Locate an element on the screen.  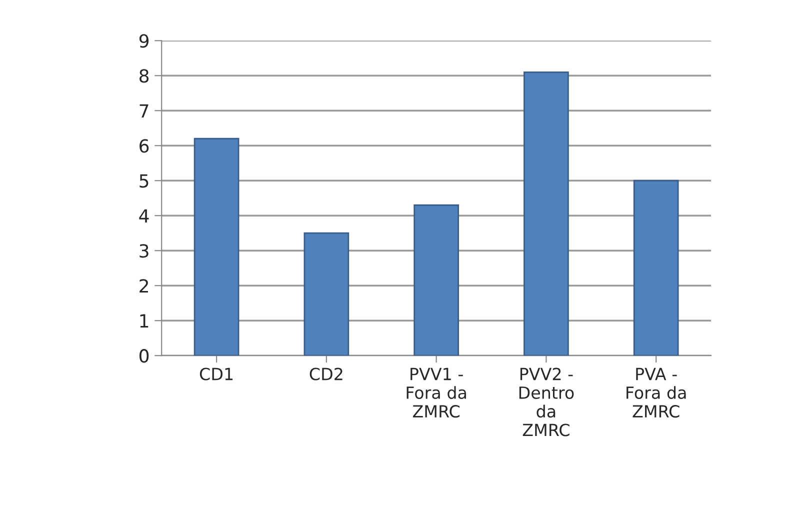
y-tick-label: 8 is located at coordinates (144, 76).